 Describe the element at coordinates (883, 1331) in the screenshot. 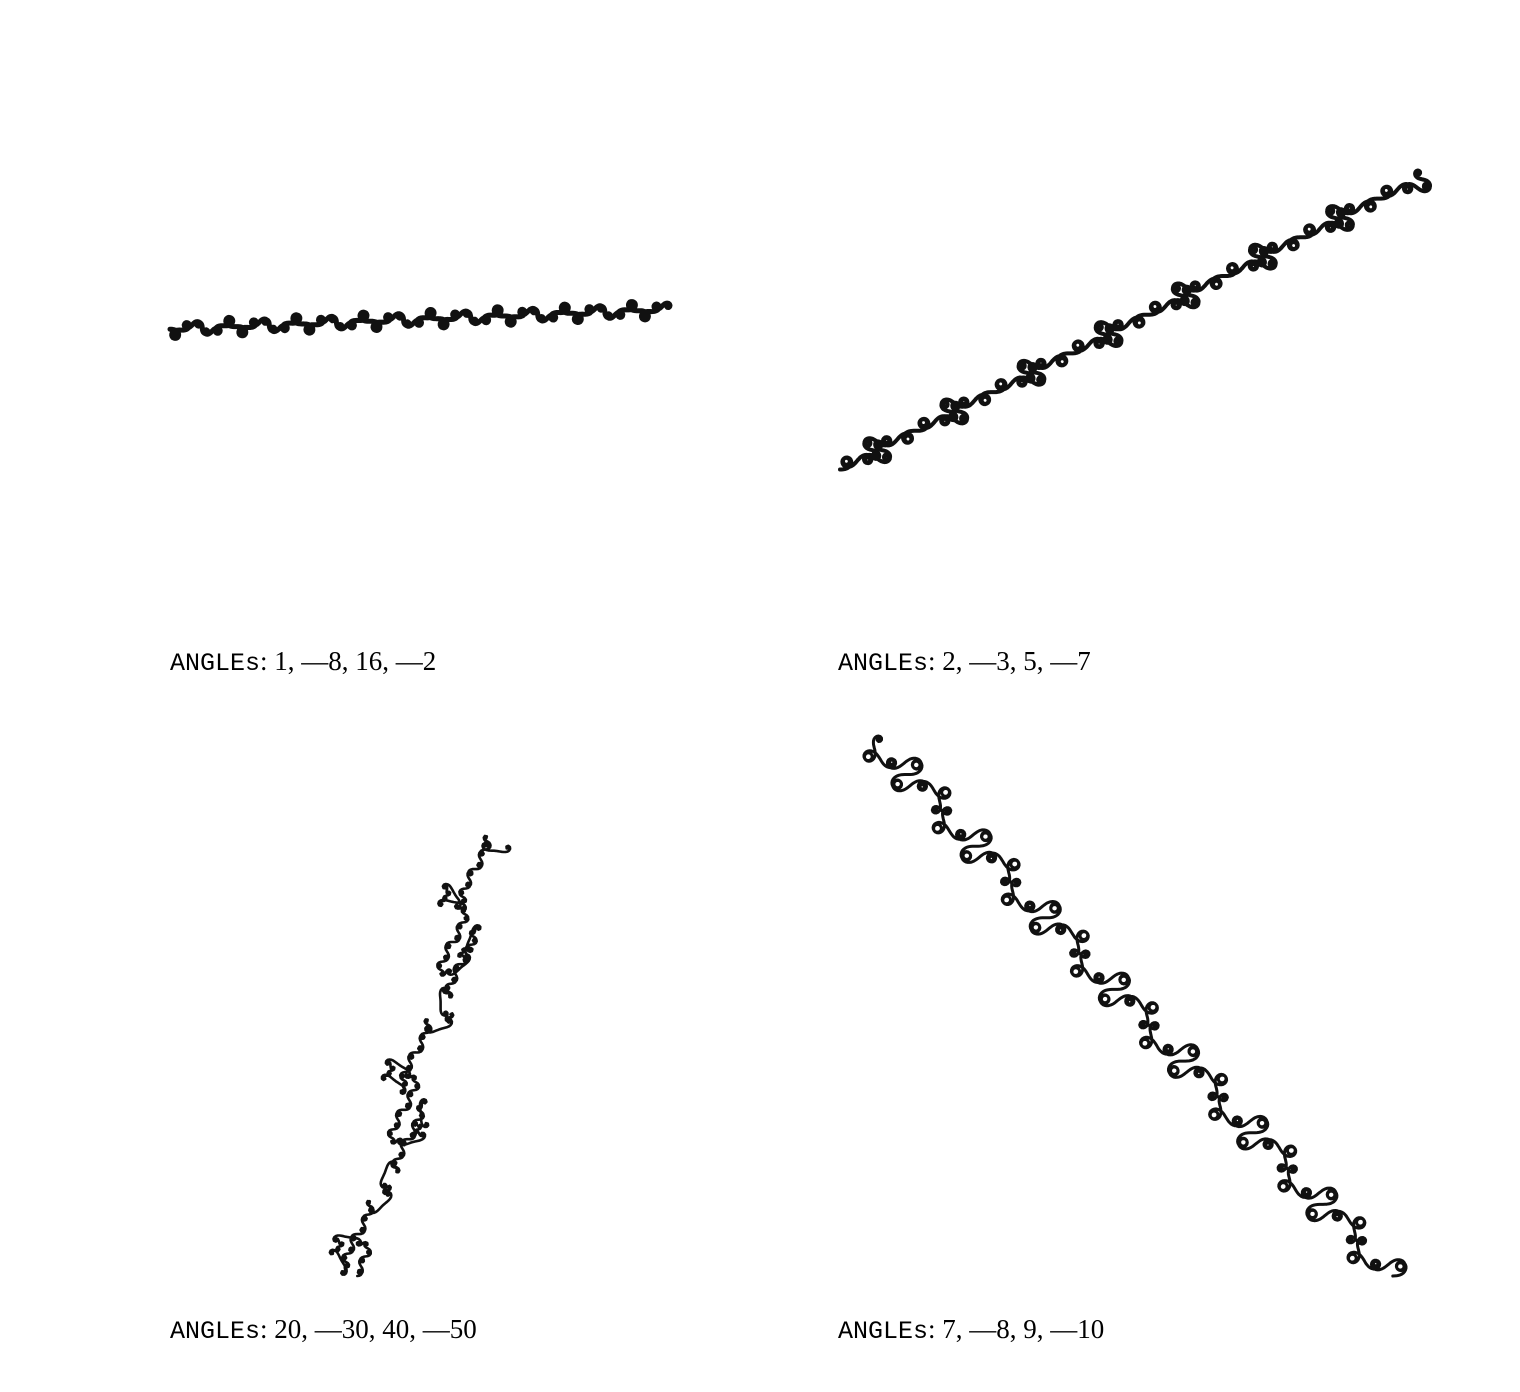

I see `caption-keyword-4: ANGLEs` at that location.